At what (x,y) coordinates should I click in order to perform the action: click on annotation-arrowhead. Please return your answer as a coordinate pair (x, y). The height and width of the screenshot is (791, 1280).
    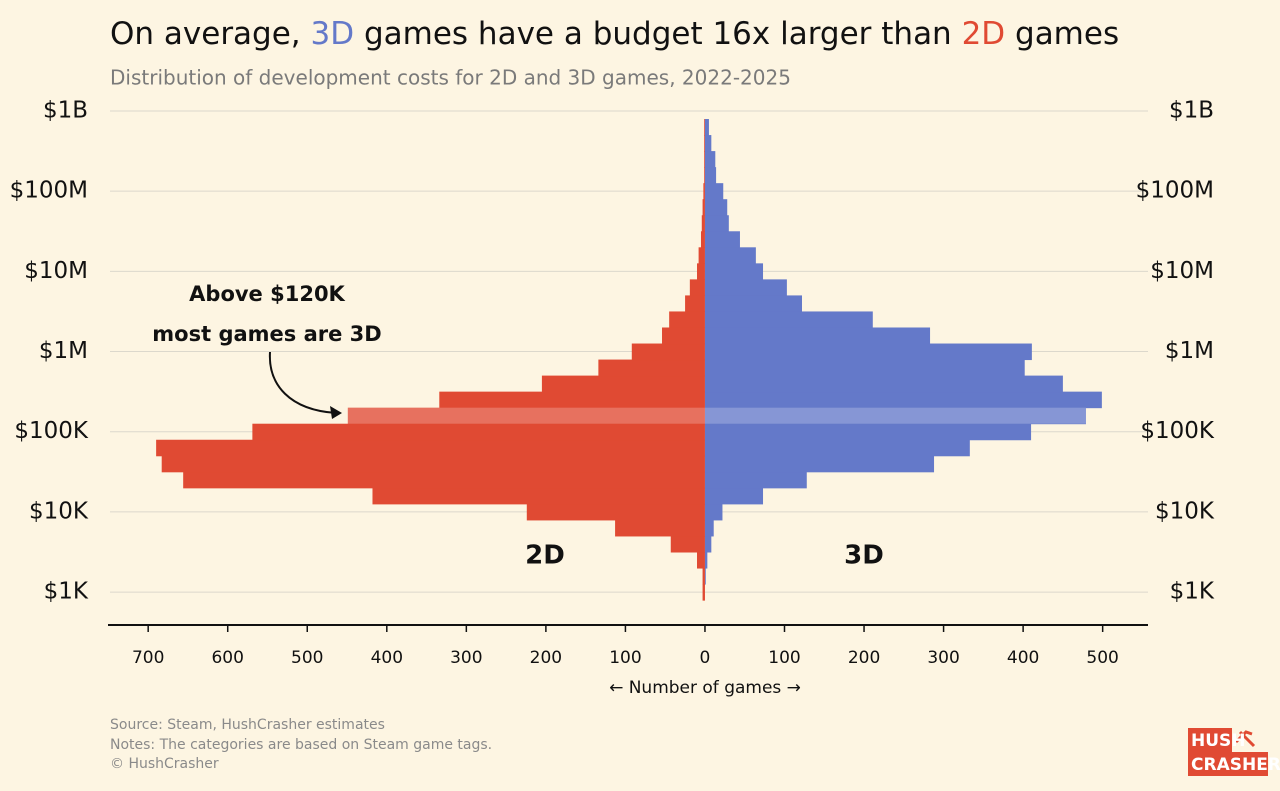
    Looking at the image, I should click on (336, 412).